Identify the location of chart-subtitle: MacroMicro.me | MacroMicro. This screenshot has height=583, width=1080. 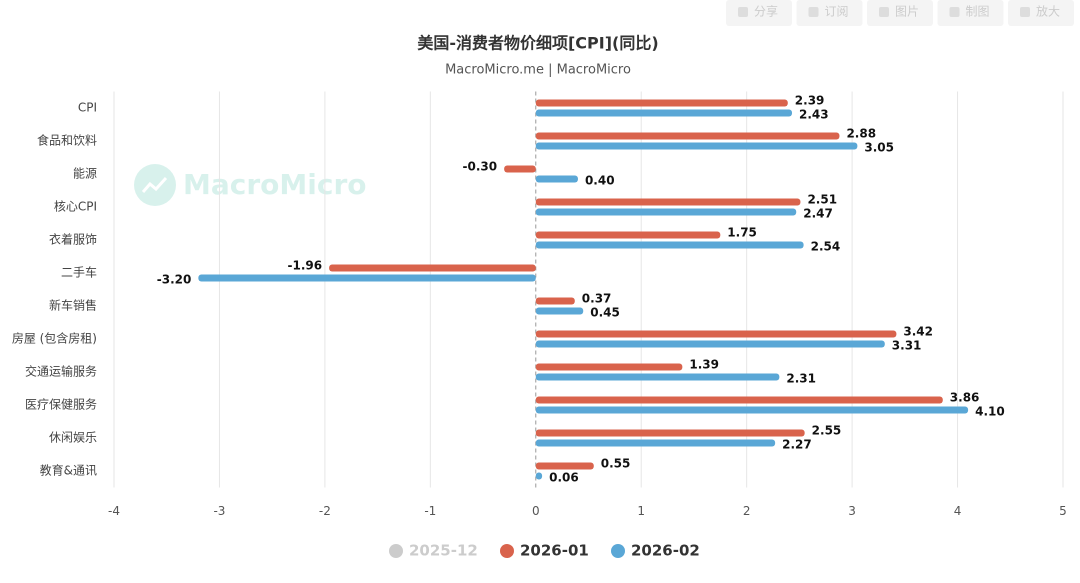
(538, 70).